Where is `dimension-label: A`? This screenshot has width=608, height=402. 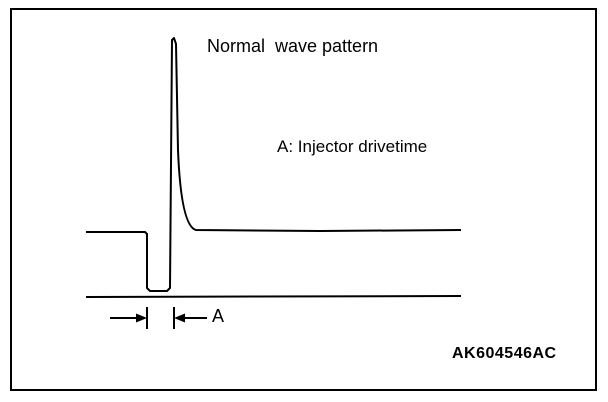 dimension-label: A is located at coordinates (218, 316).